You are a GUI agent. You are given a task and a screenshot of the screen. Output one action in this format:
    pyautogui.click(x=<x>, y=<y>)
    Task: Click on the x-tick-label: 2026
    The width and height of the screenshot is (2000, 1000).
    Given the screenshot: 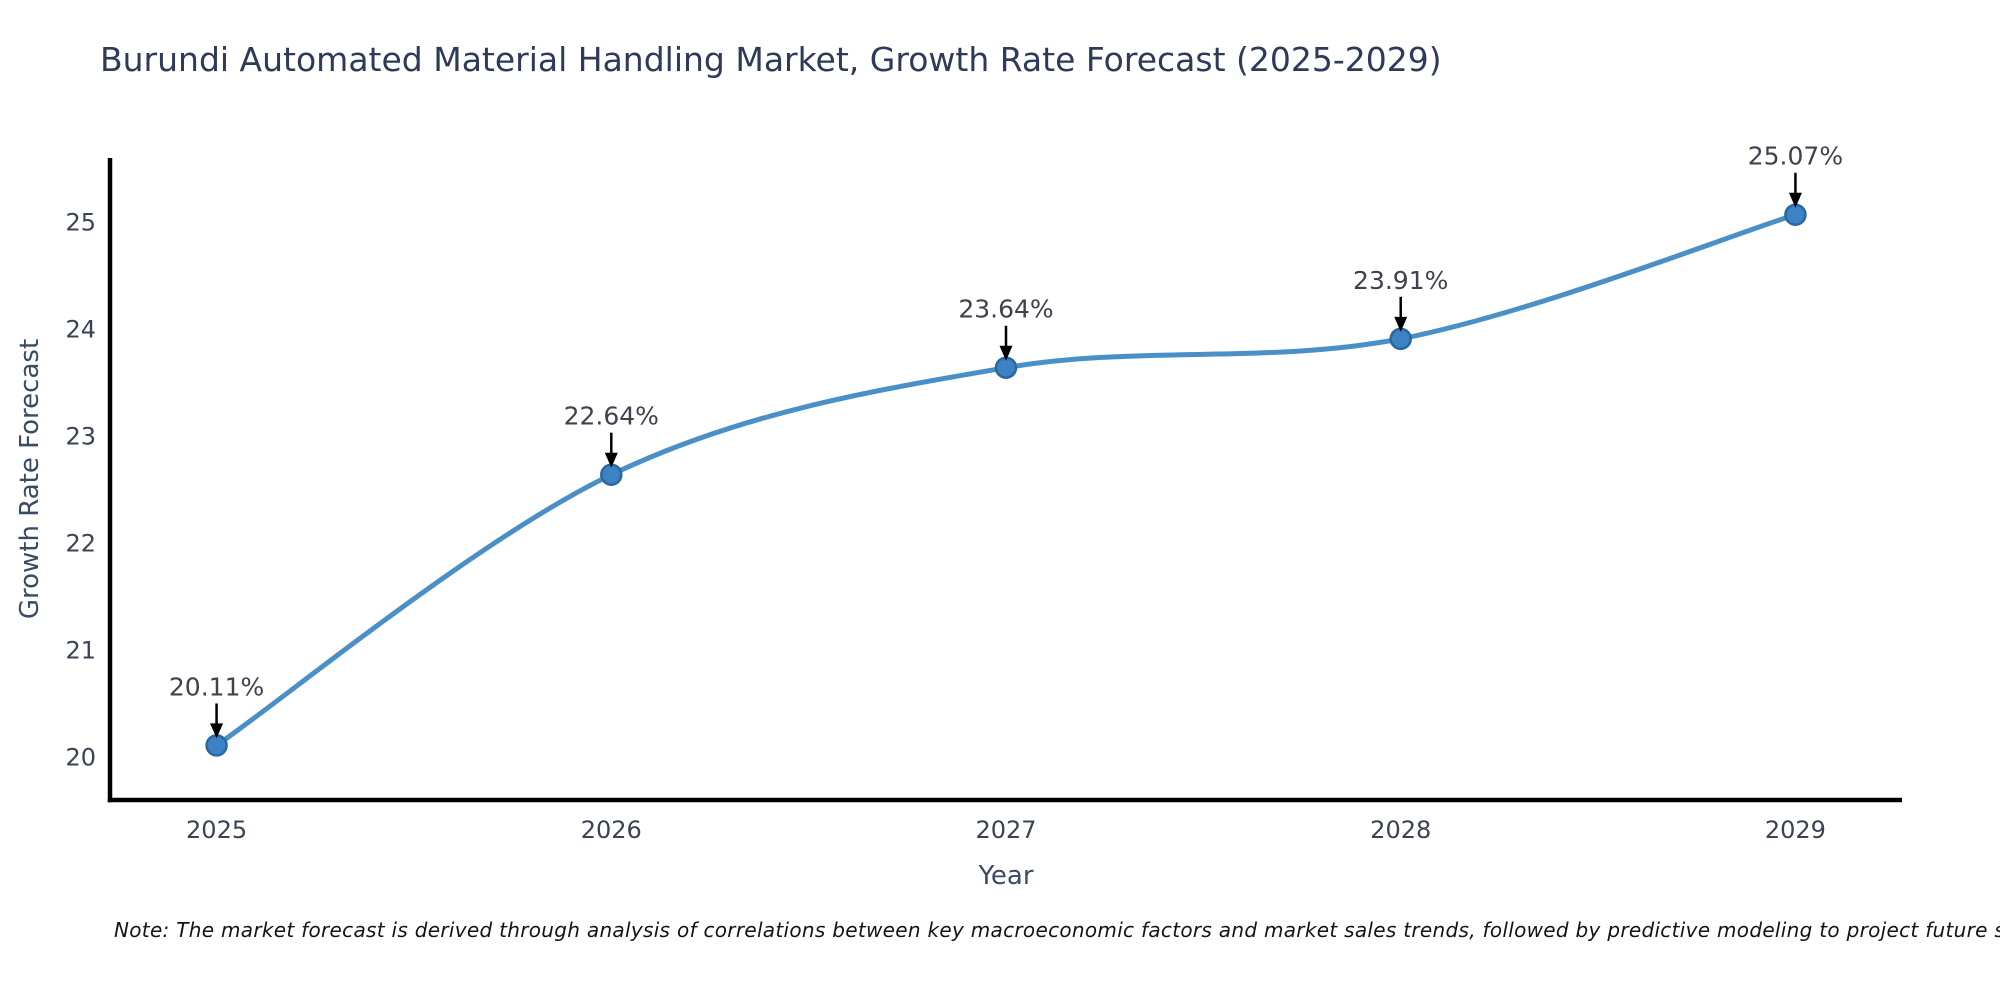 What is the action you would take?
    pyautogui.click(x=611, y=830)
    